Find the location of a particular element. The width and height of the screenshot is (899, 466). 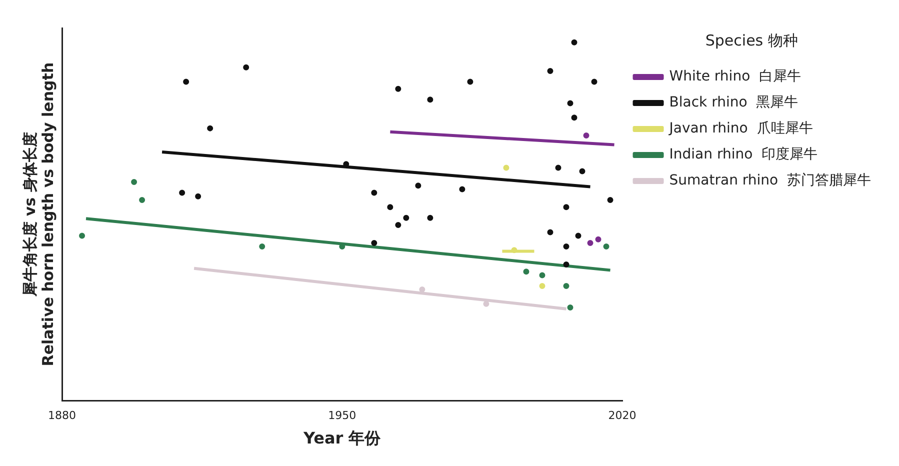

x-axis-title: Year 年份 is located at coordinates (342, 438).